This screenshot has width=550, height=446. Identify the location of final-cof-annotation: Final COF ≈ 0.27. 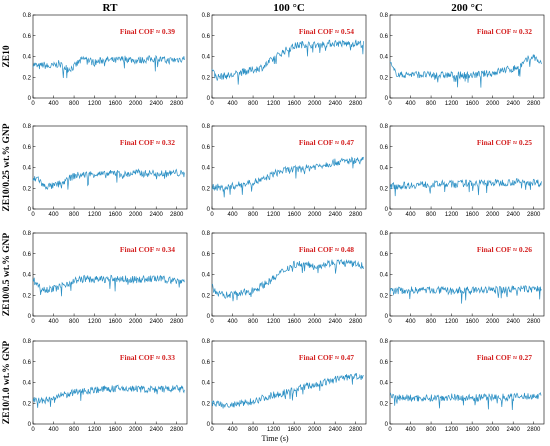
(504, 357).